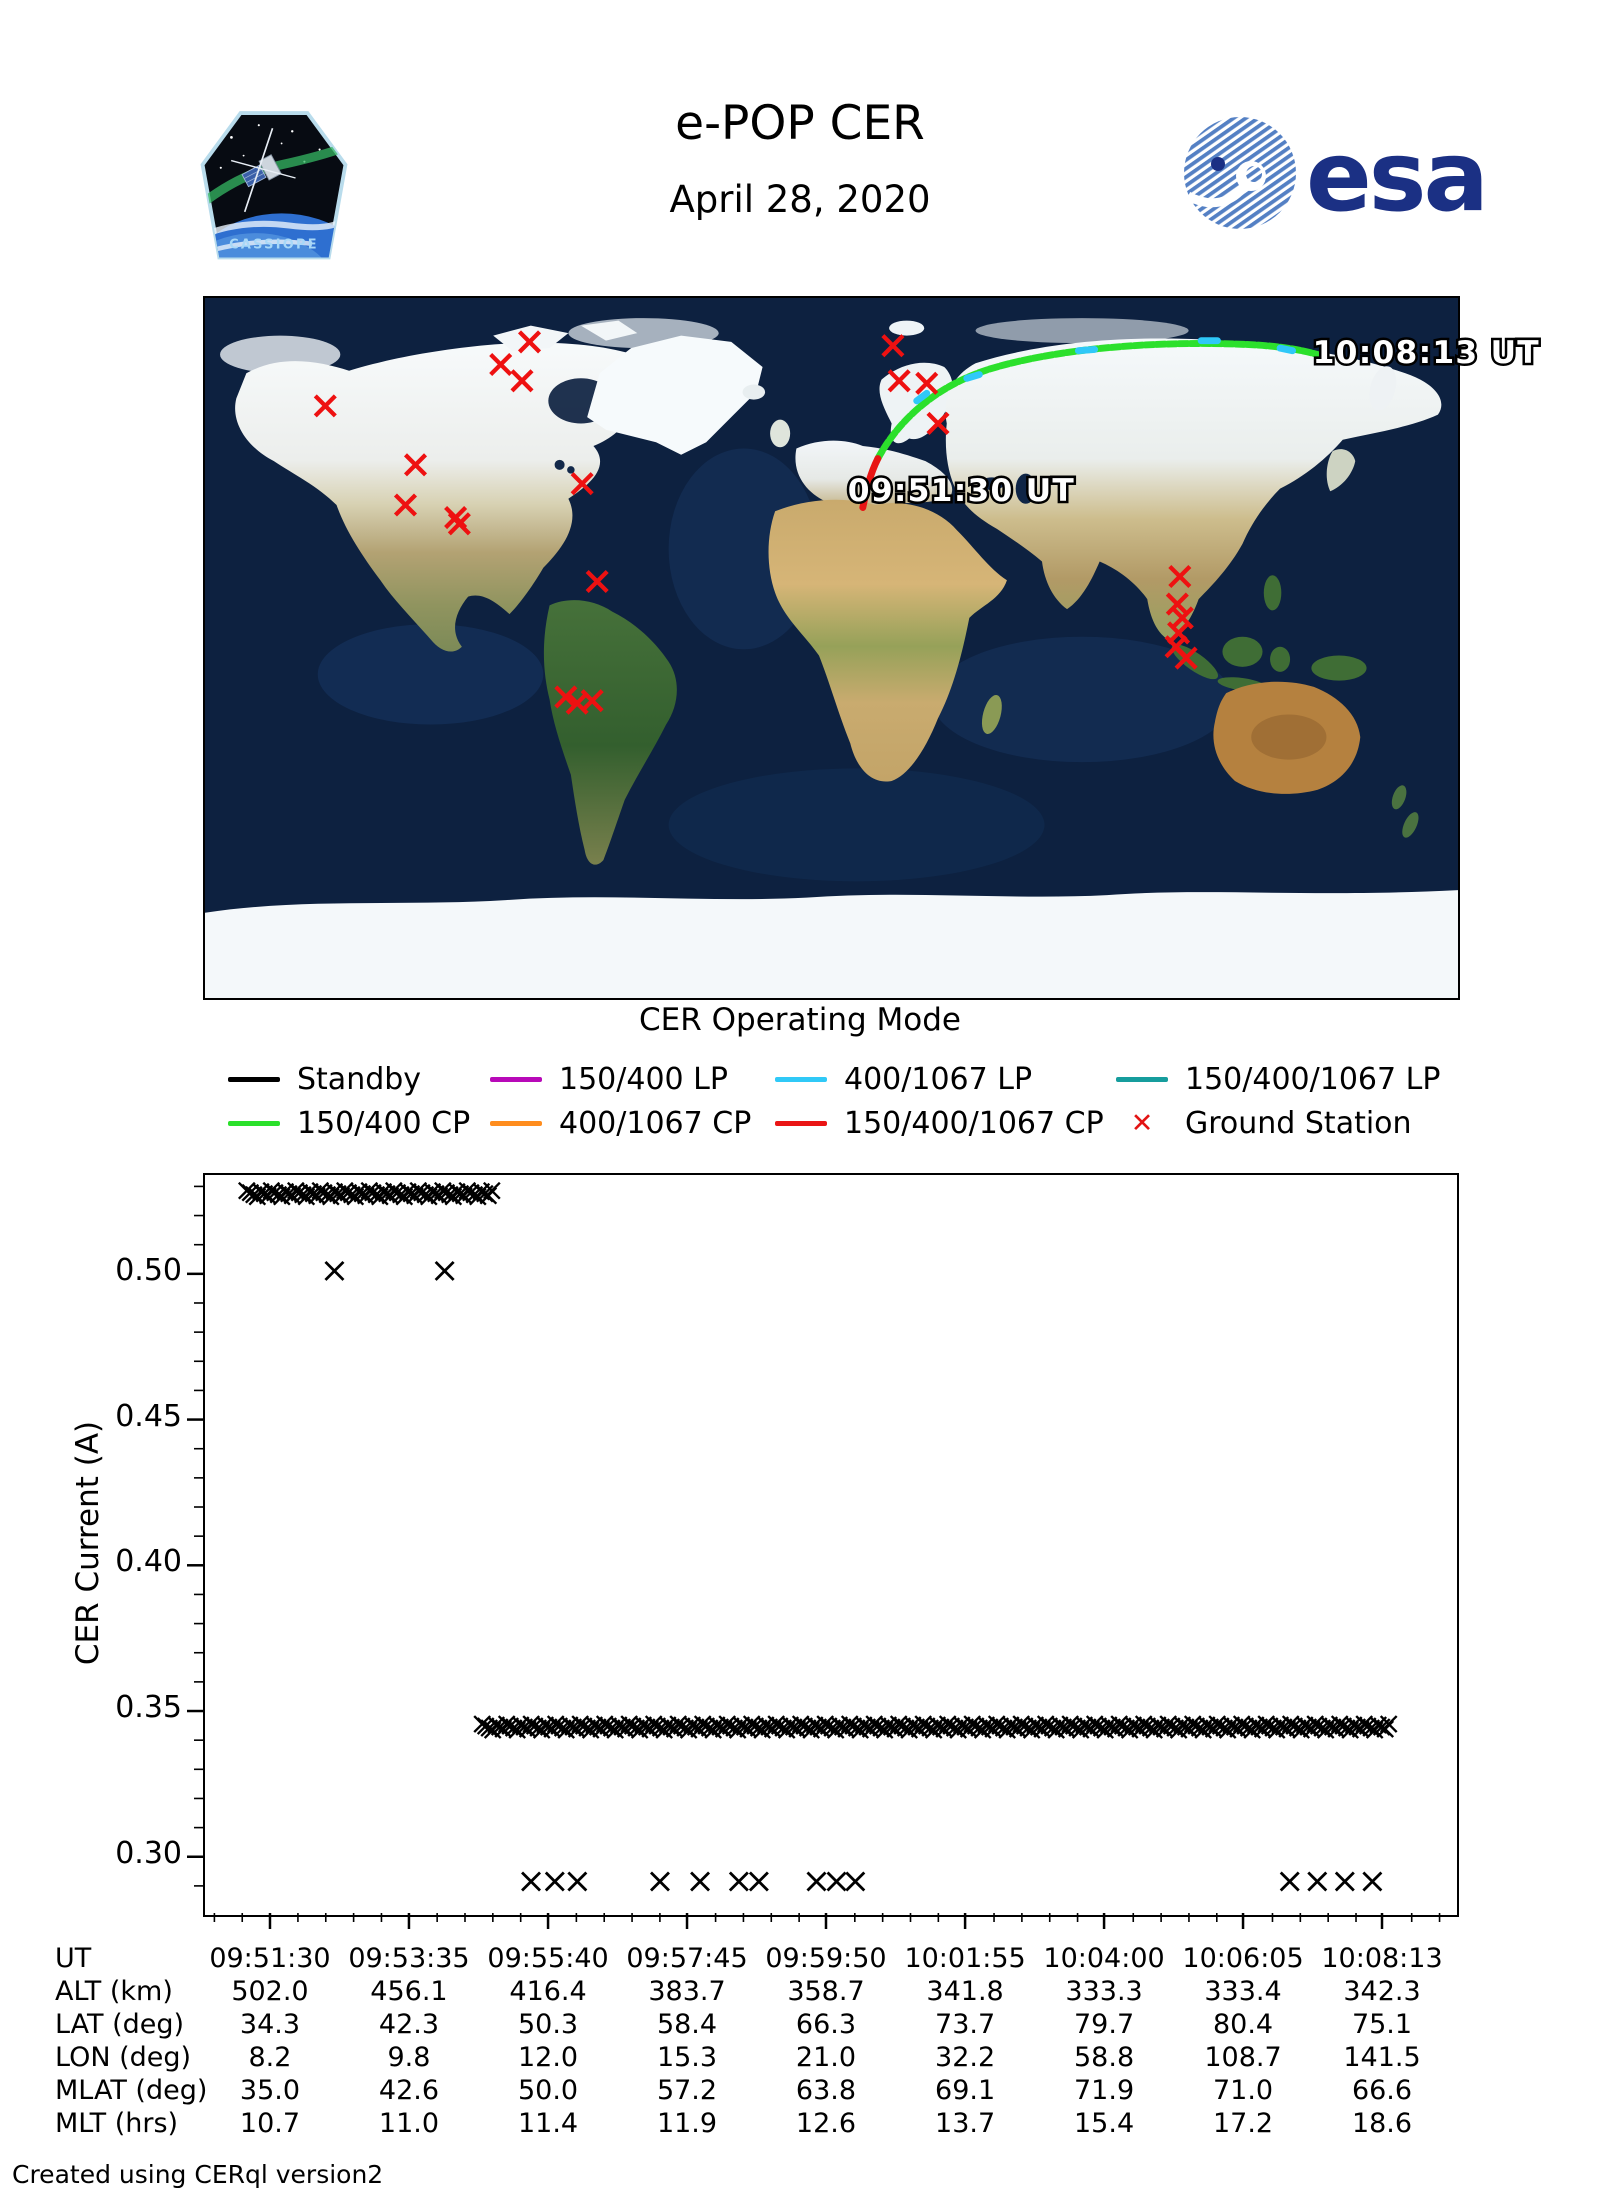 This screenshot has width=1600, height=2200. I want to click on table-cell: 10:08:13, so click(1382, 1958).